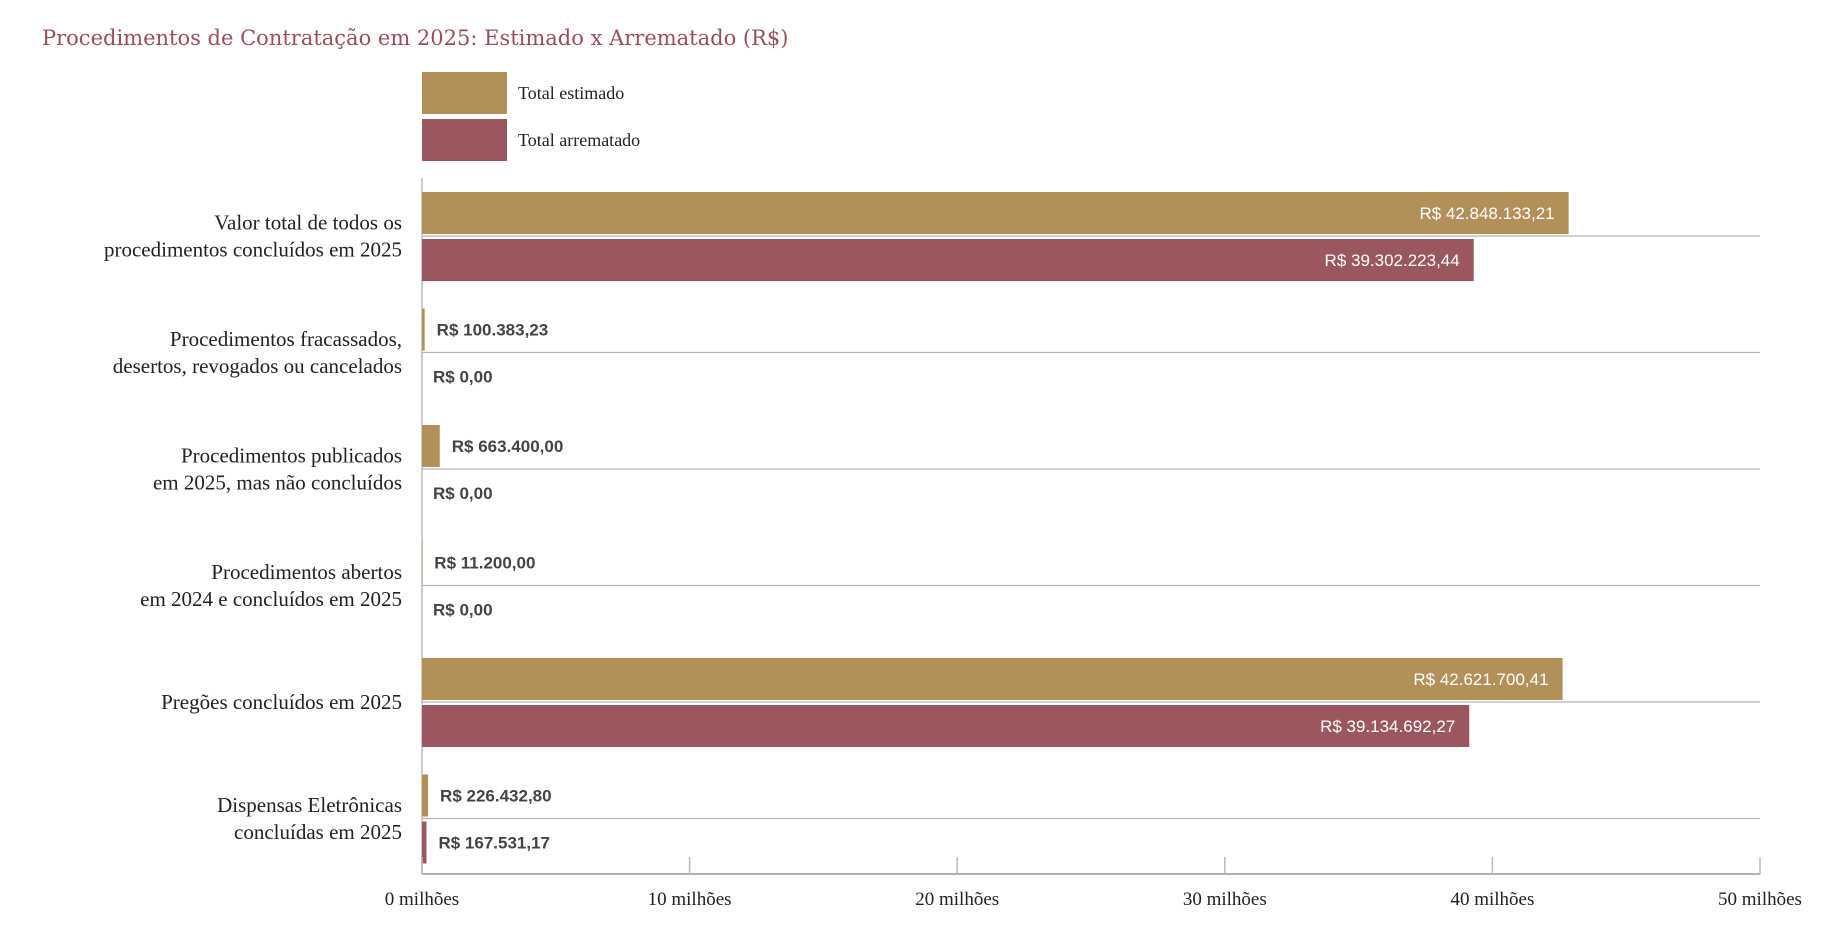  What do you see at coordinates (508, 446) in the screenshot?
I see `data-label: R$ 663.400,00` at bounding box center [508, 446].